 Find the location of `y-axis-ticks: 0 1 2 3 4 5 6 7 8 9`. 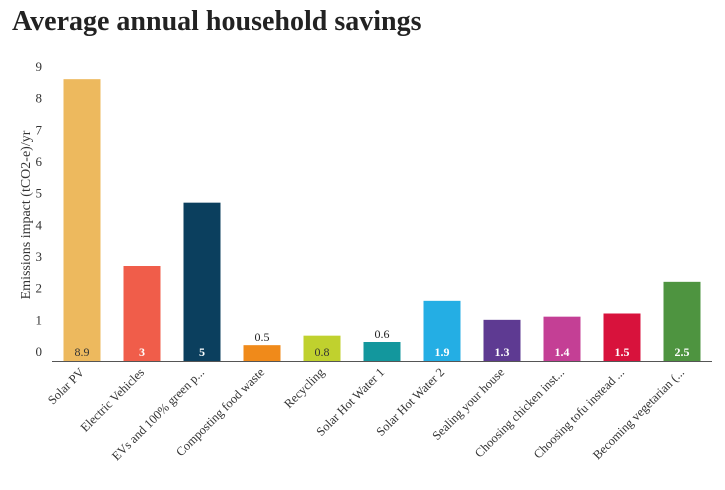

y-axis-ticks: 0 1 2 3 4 5 6 7 8 9 is located at coordinates (39, 209).